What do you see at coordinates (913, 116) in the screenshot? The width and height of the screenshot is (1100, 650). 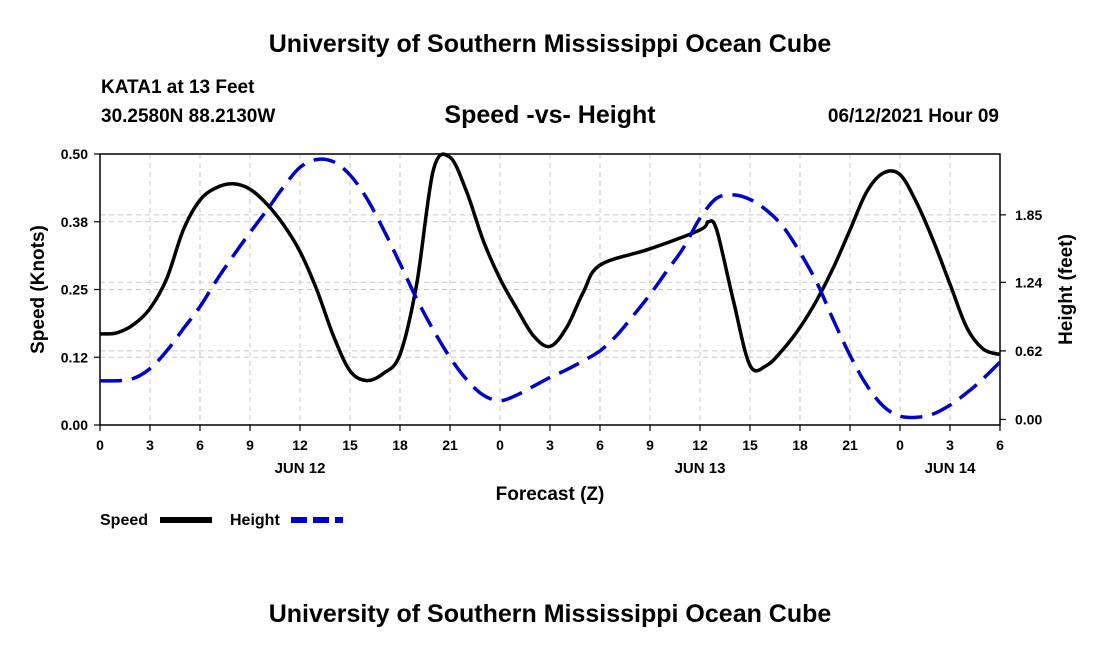 I see `forecast-timestamp: 06/12/2021 Hour 09` at bounding box center [913, 116].